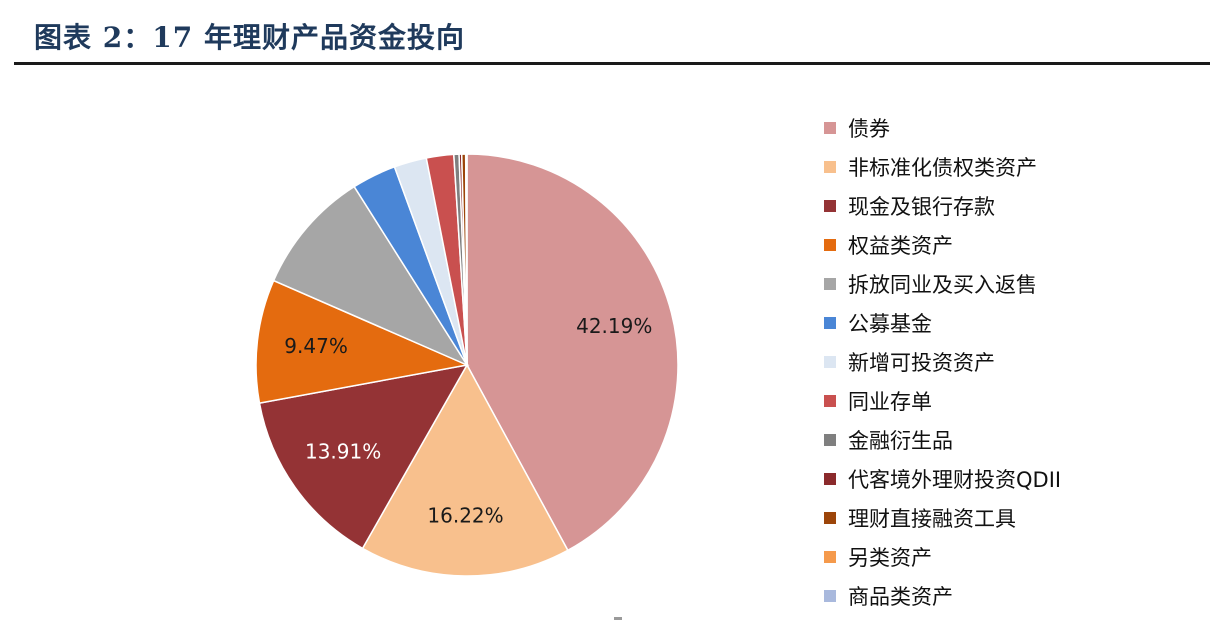 This screenshot has width=1211, height=620. I want to click on legend-item: 现金及银行存款, so click(942, 205).